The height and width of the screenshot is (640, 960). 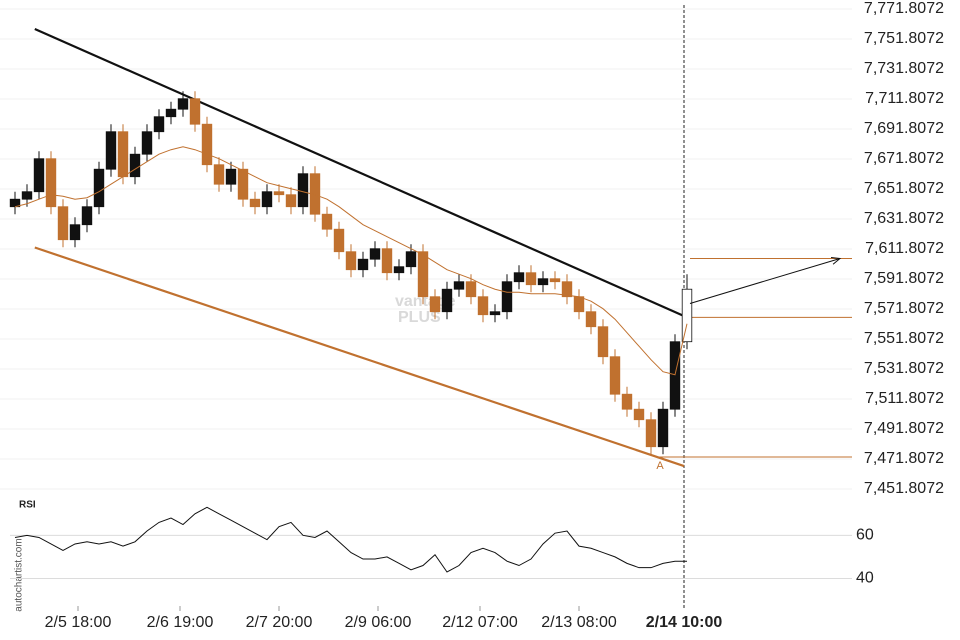 What do you see at coordinates (904, 458) in the screenshot?
I see `y-tick-label: 7,471.8072` at bounding box center [904, 458].